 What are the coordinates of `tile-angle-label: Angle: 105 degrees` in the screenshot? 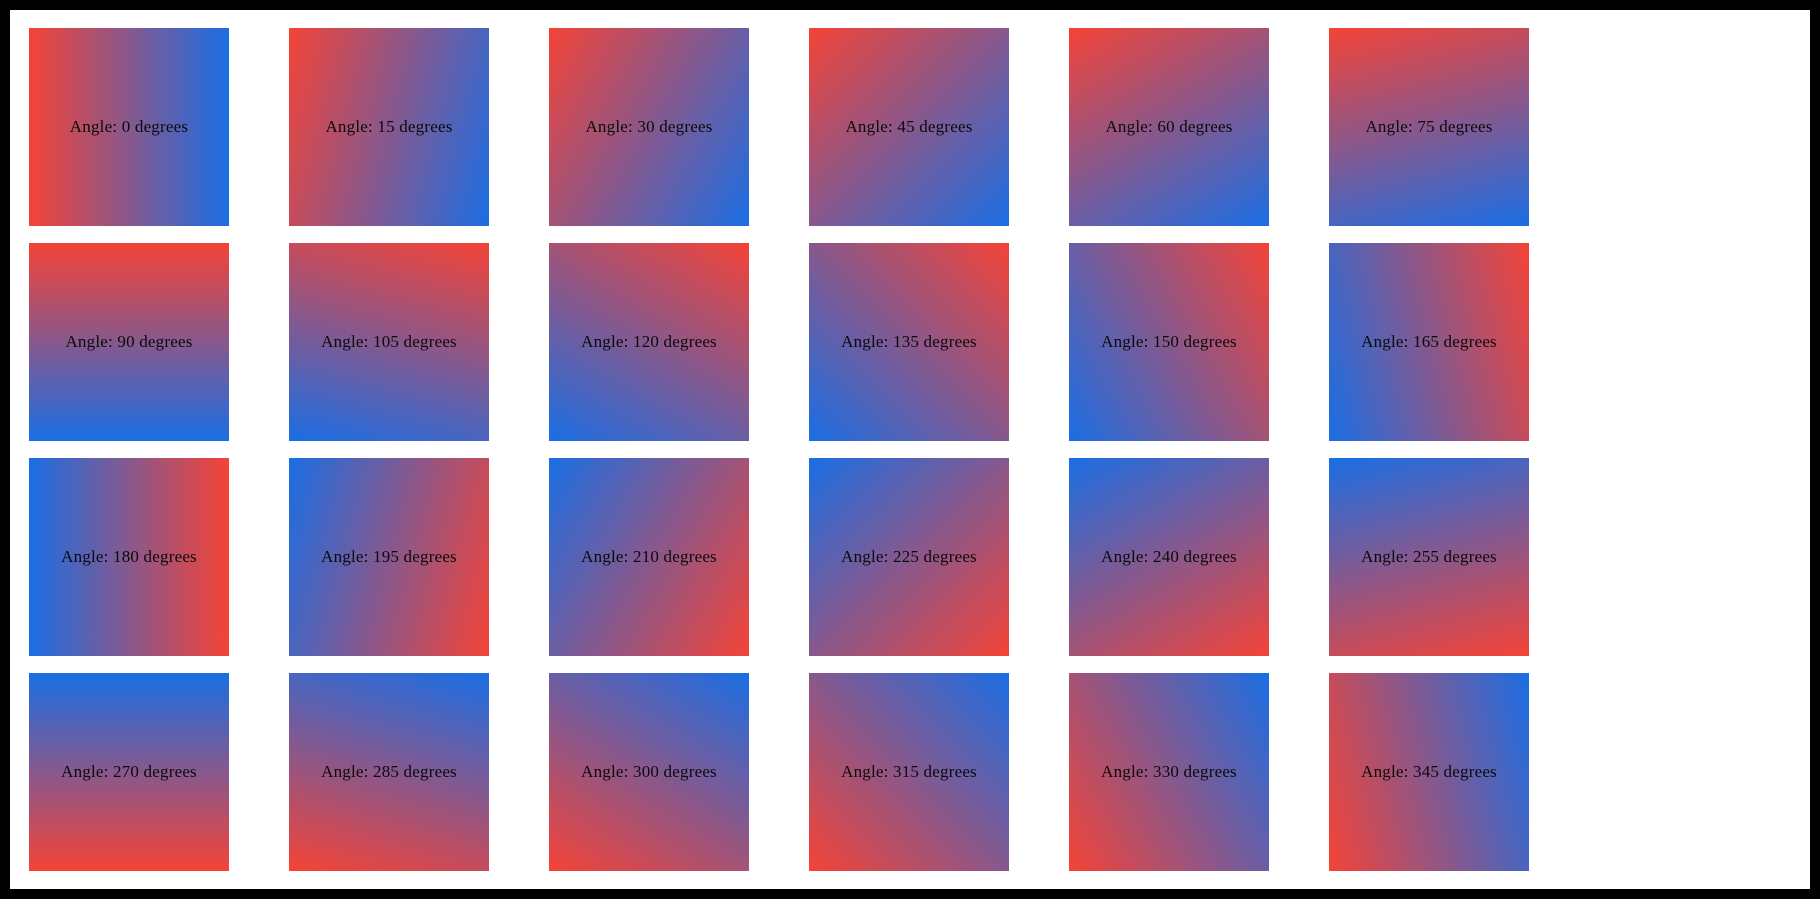 It's located at (389, 341).